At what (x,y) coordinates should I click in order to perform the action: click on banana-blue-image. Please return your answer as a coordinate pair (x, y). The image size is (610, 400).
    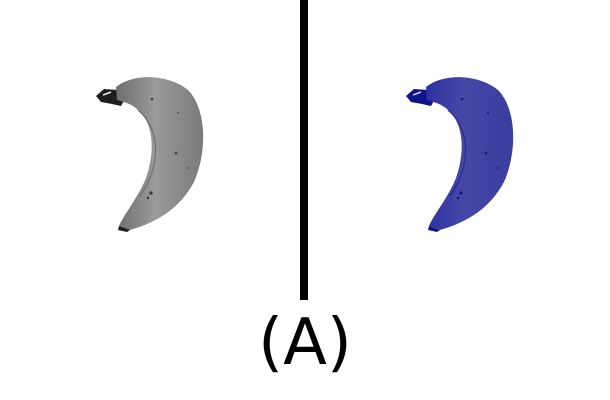
    Looking at the image, I should click on (460, 154).